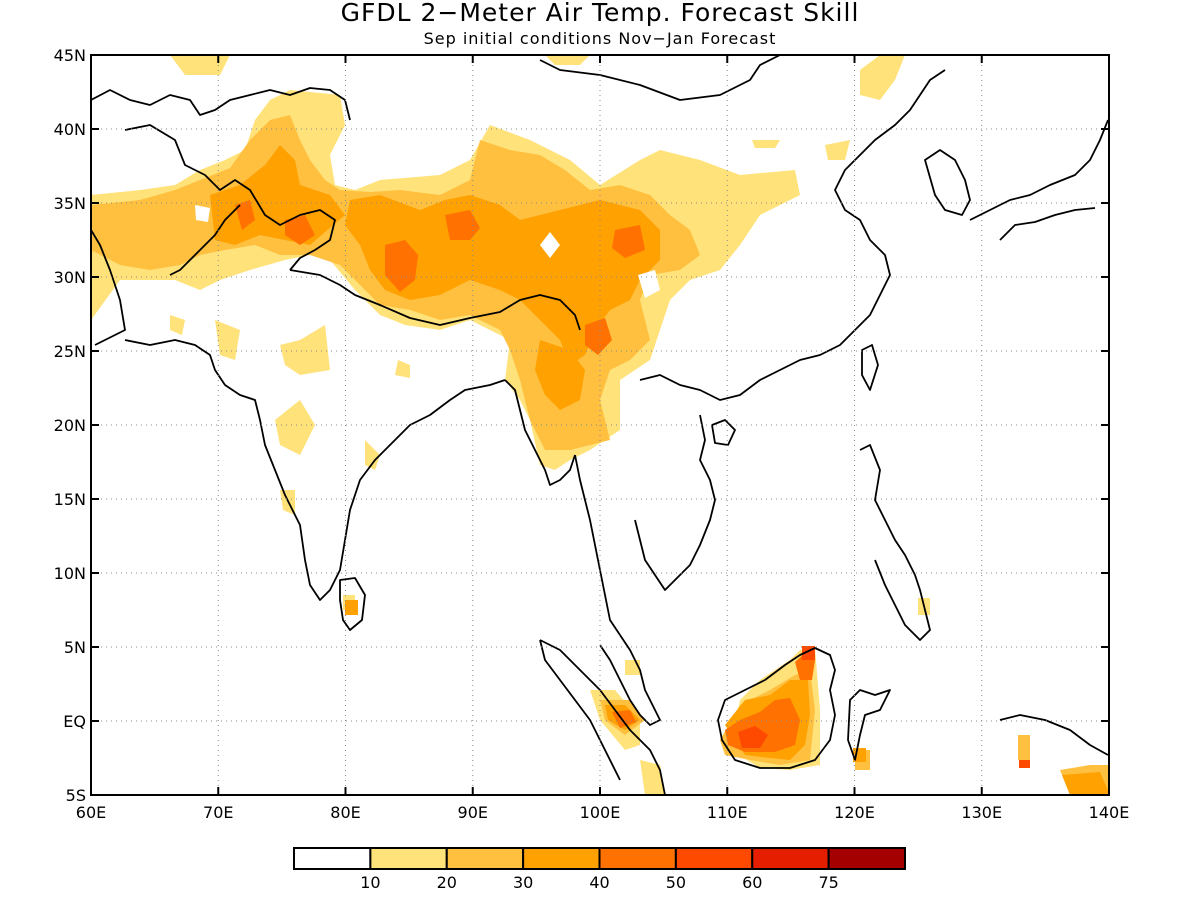  I want to click on y-tick-label: 45N, so click(70, 55).